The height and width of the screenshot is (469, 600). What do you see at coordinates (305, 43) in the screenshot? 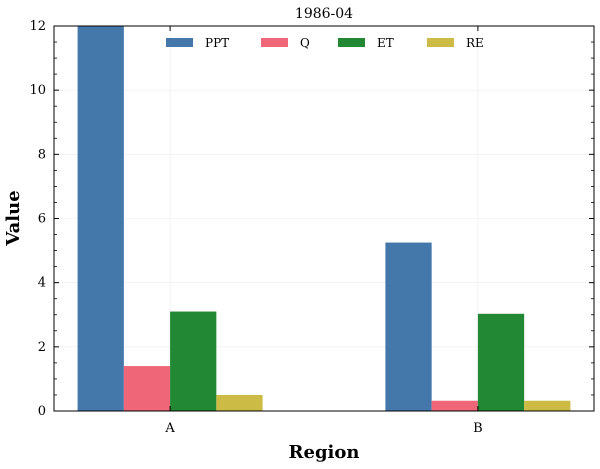
I see `legend-label-q: Q` at bounding box center [305, 43].